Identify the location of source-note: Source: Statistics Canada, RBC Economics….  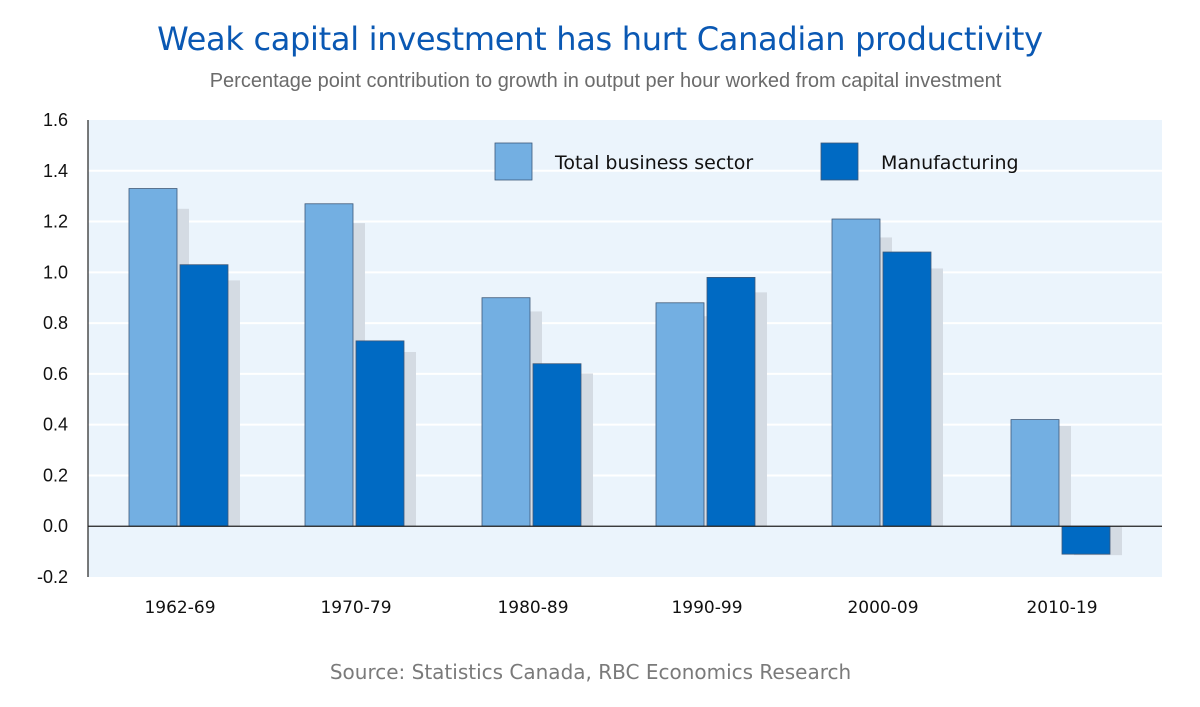
(590, 672).